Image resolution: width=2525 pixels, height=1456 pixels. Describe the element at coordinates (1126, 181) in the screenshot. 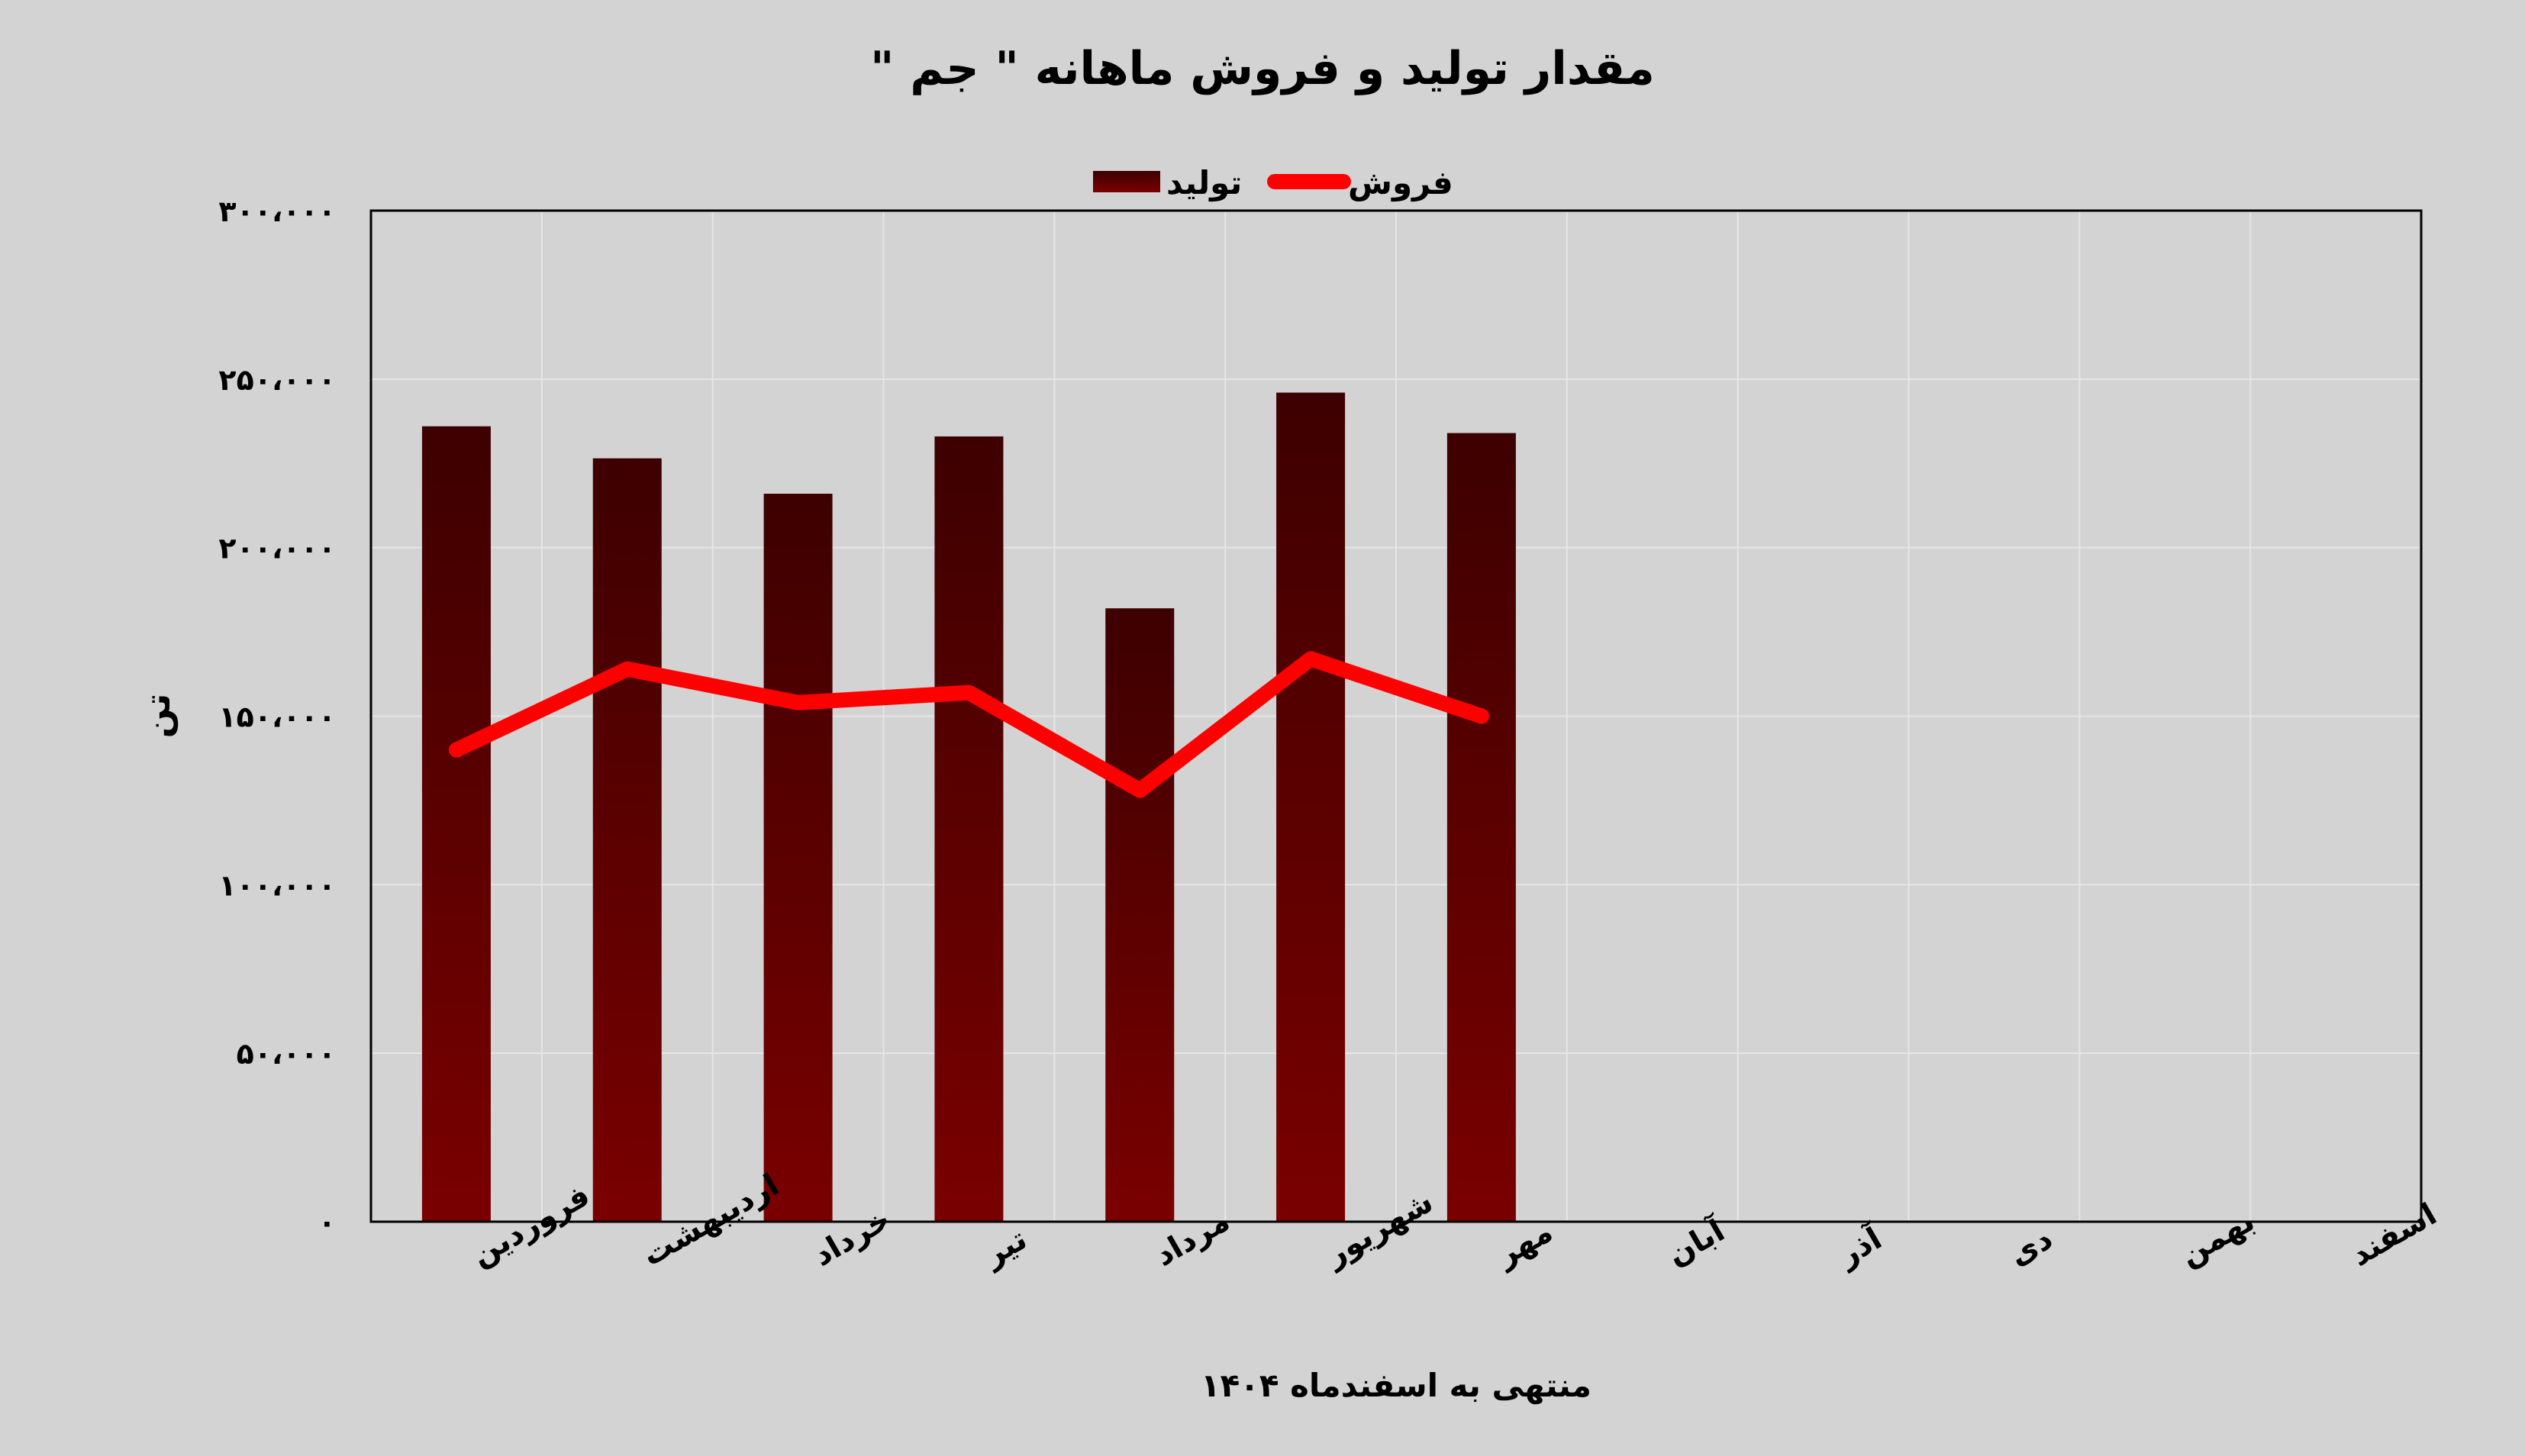

I see `legend-swatch-production` at that location.